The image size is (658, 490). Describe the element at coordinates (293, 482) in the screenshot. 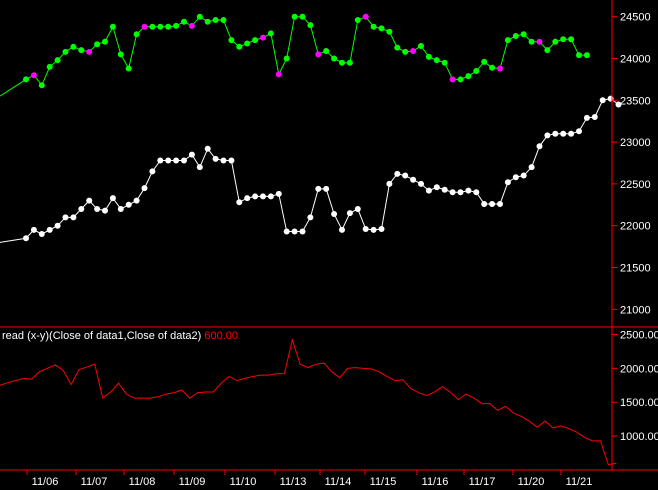

I see `date-tick-label: 11/13` at that location.